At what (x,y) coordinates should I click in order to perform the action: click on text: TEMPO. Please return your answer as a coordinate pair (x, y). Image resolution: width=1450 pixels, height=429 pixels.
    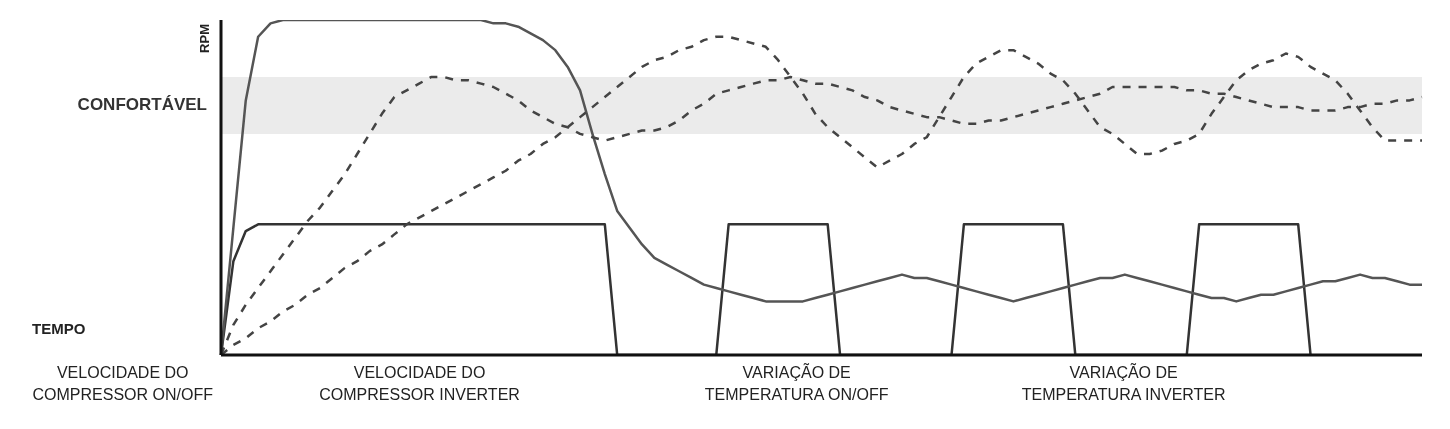
    Looking at the image, I should click on (59, 328).